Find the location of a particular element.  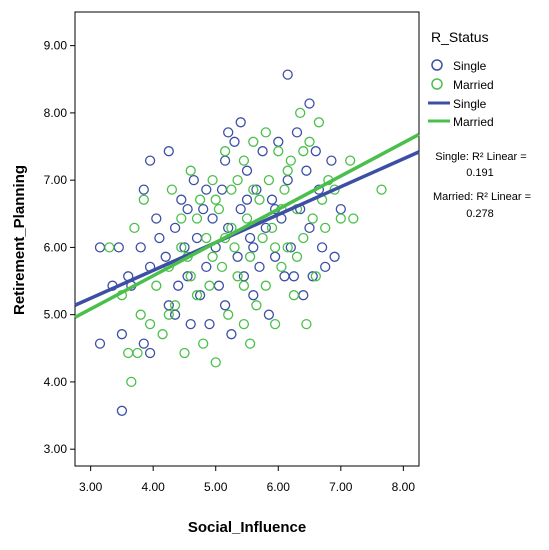

r2-married-value: 0.278 is located at coordinates (480, 214).